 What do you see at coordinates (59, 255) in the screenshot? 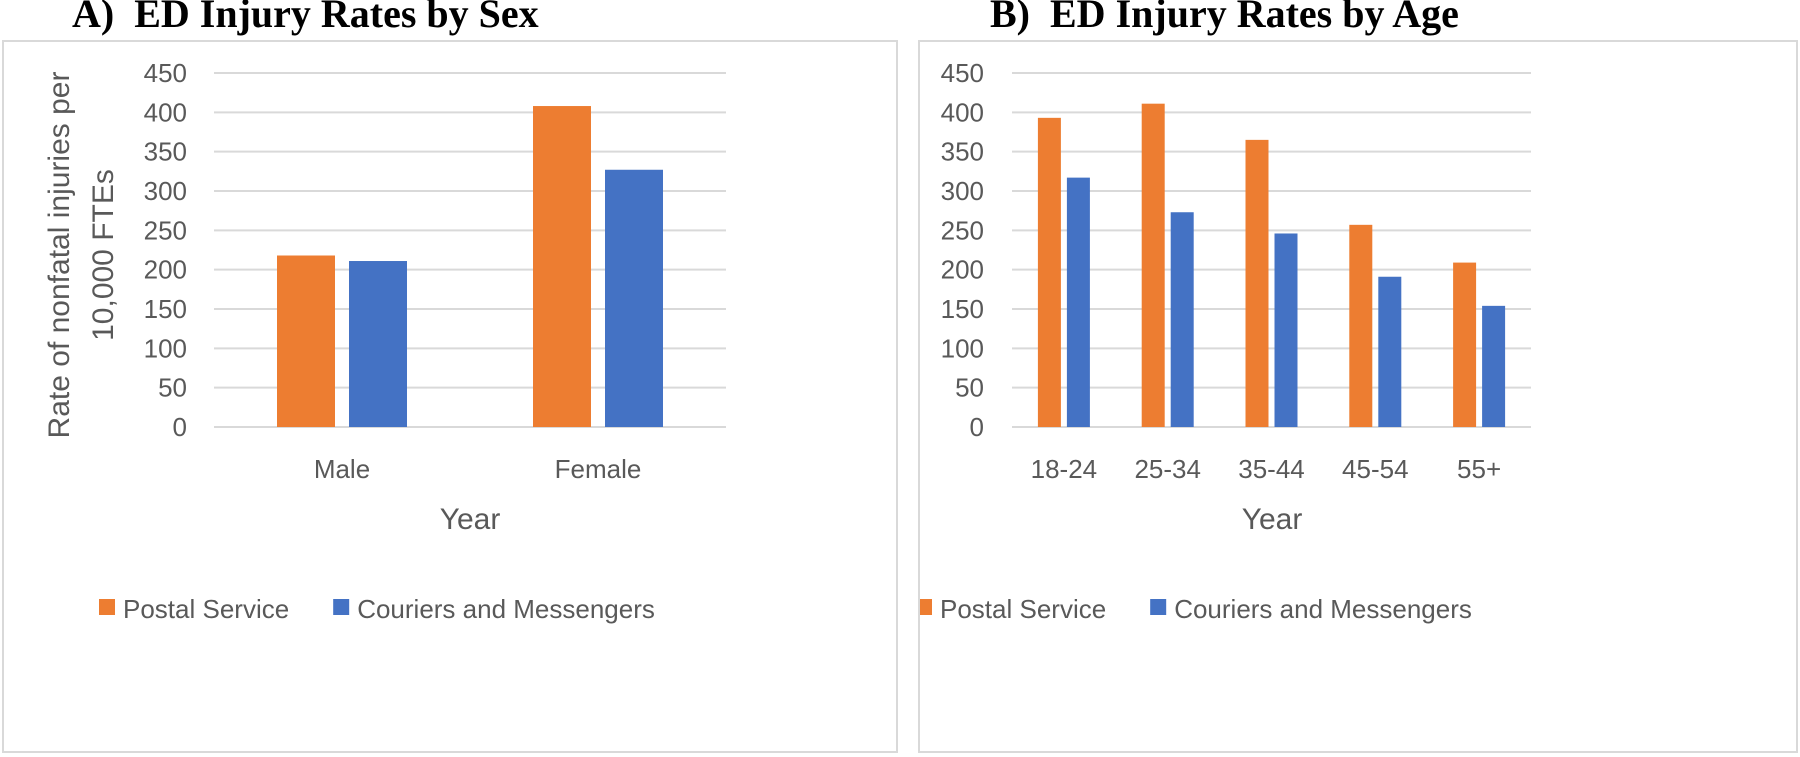
I see `chart-a-y-axis-title: Rate of nonfatal injuries per` at bounding box center [59, 255].